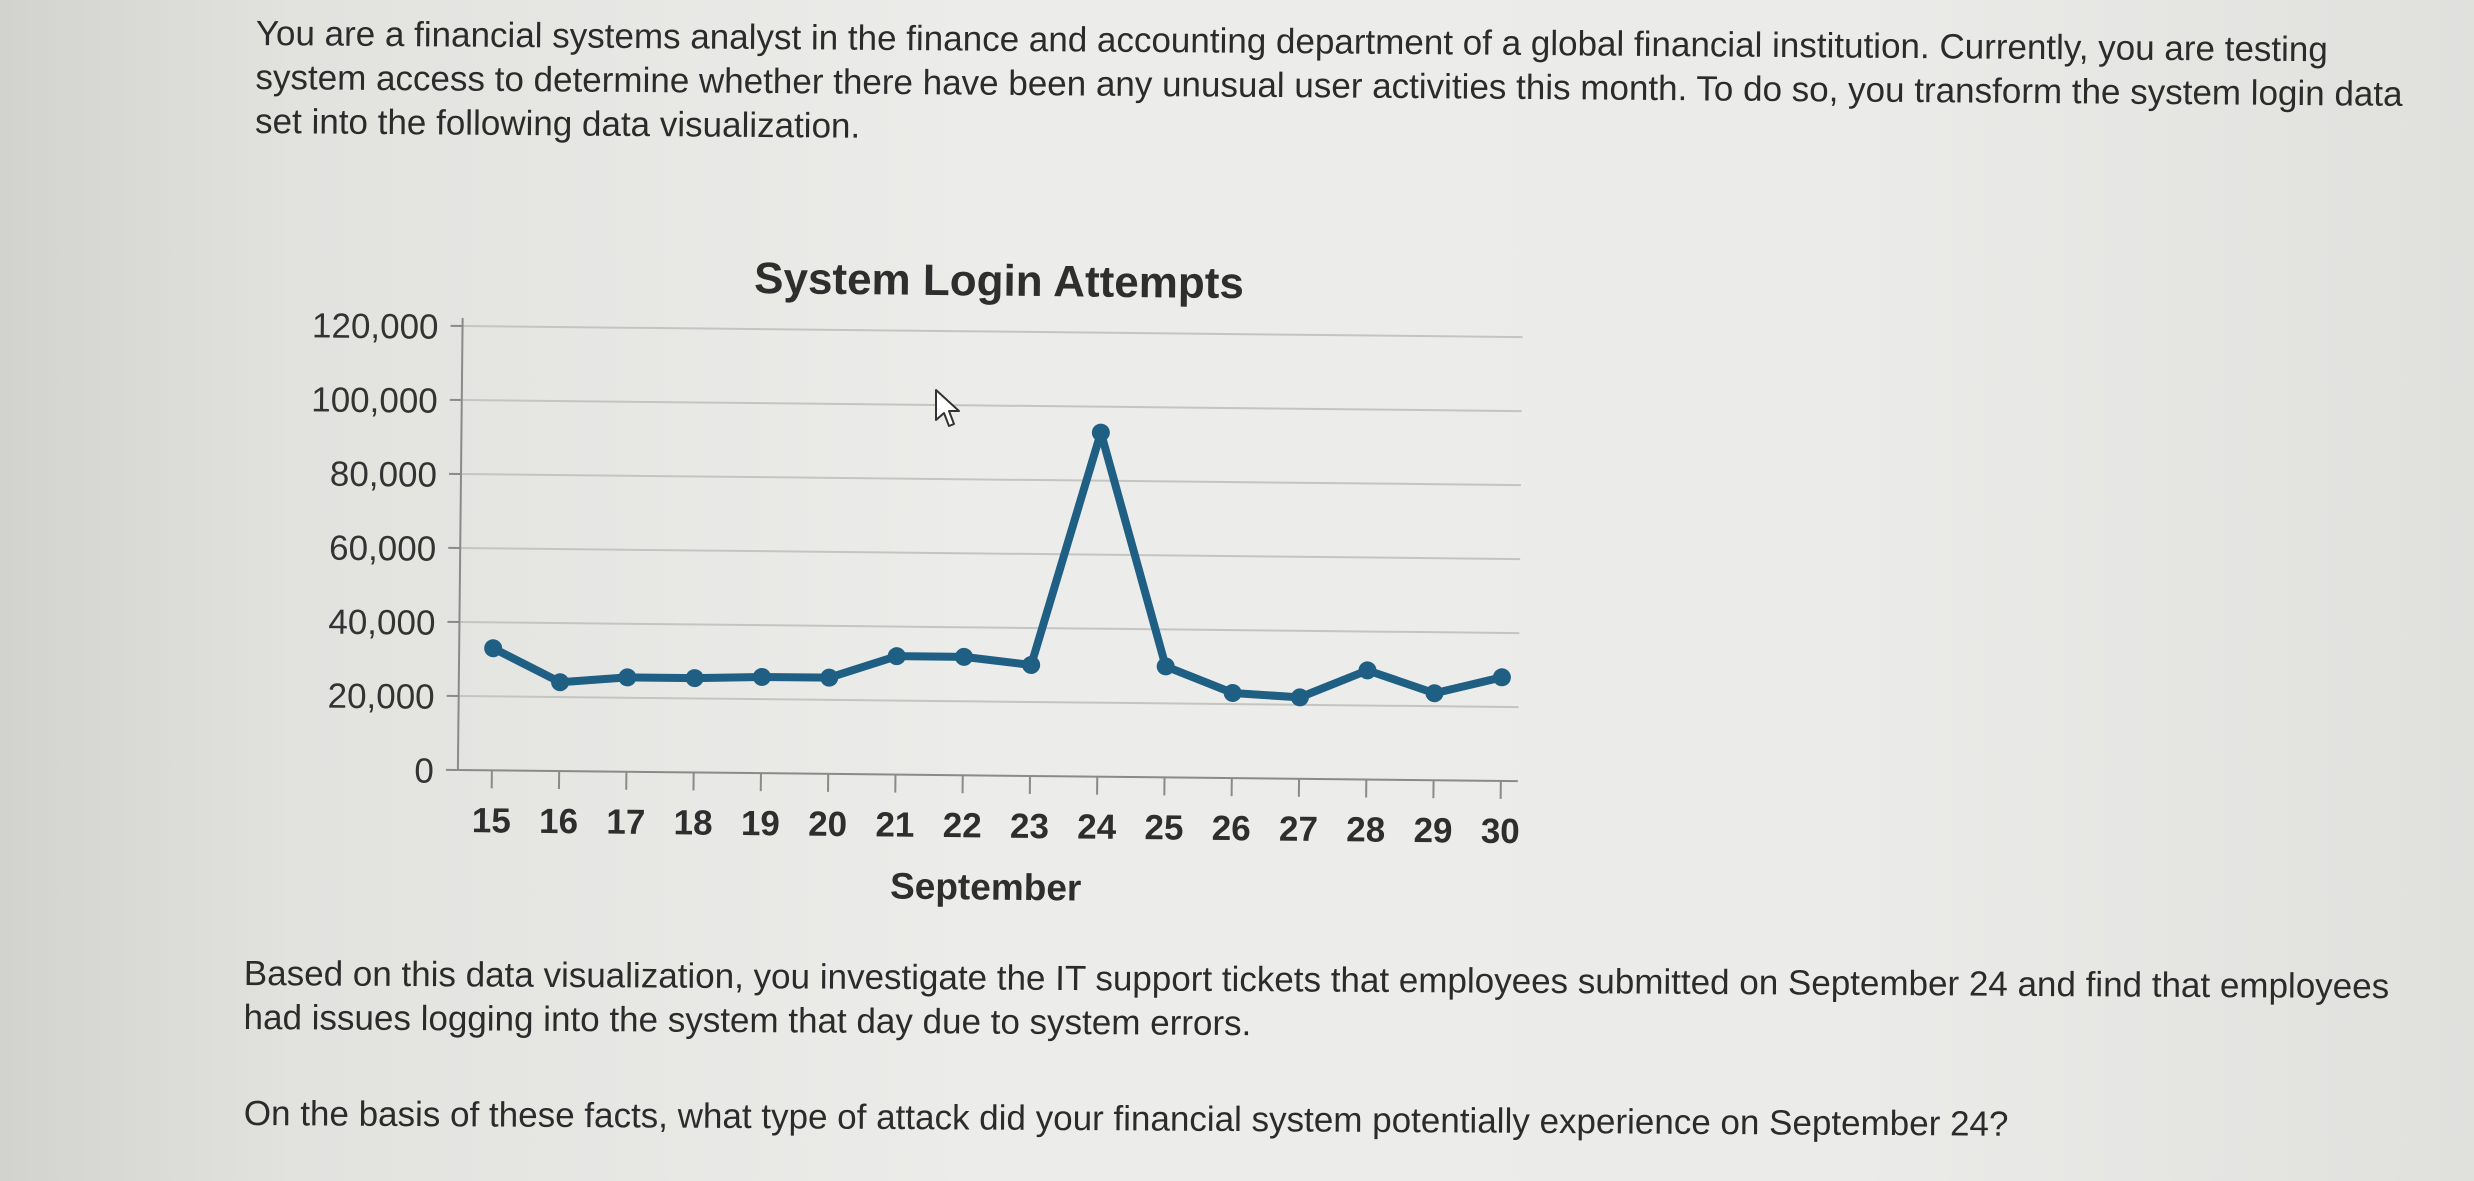 The height and width of the screenshot is (1181, 2474). What do you see at coordinates (1097, 826) in the screenshot?
I see `x-tick-label: 24` at bounding box center [1097, 826].